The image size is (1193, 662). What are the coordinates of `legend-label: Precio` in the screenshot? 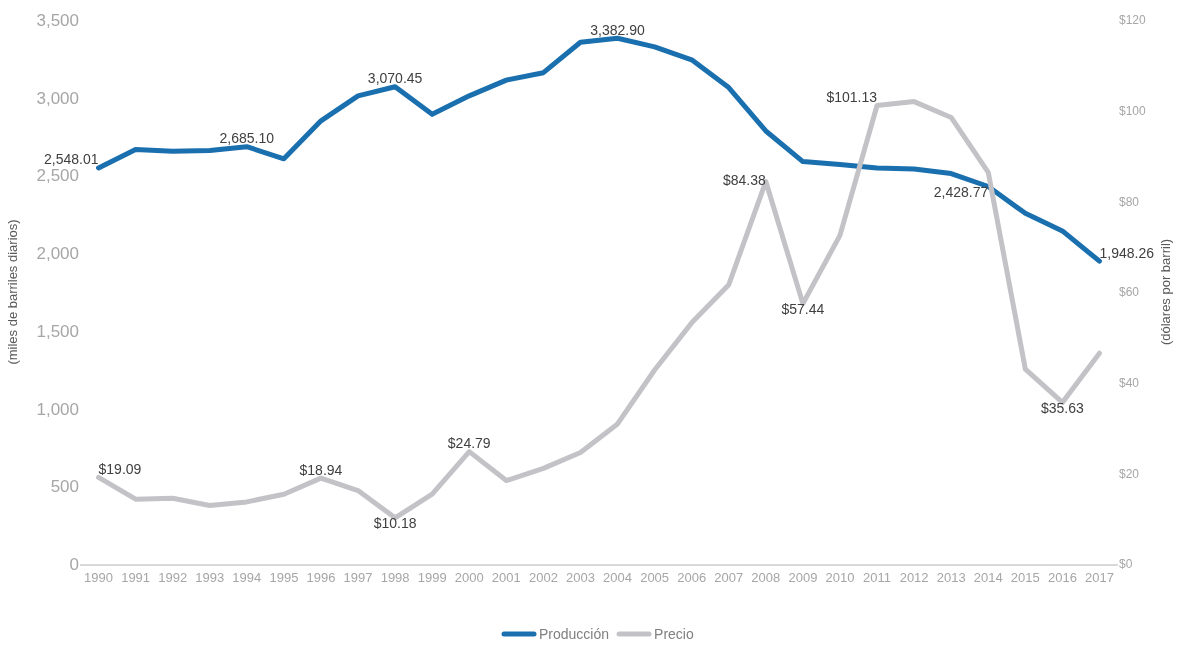 It's located at (674, 634).